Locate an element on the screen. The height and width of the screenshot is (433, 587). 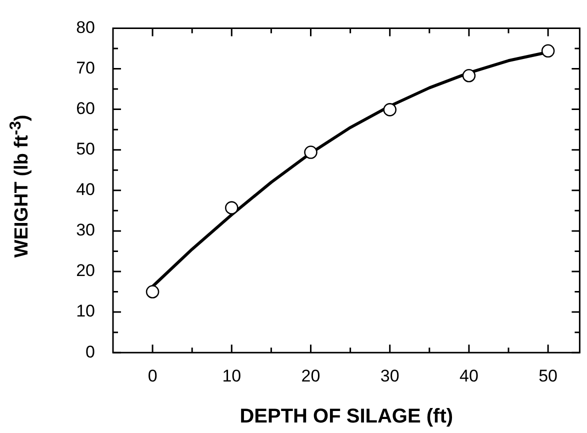
x-tick-label: 30 is located at coordinates (390, 376).